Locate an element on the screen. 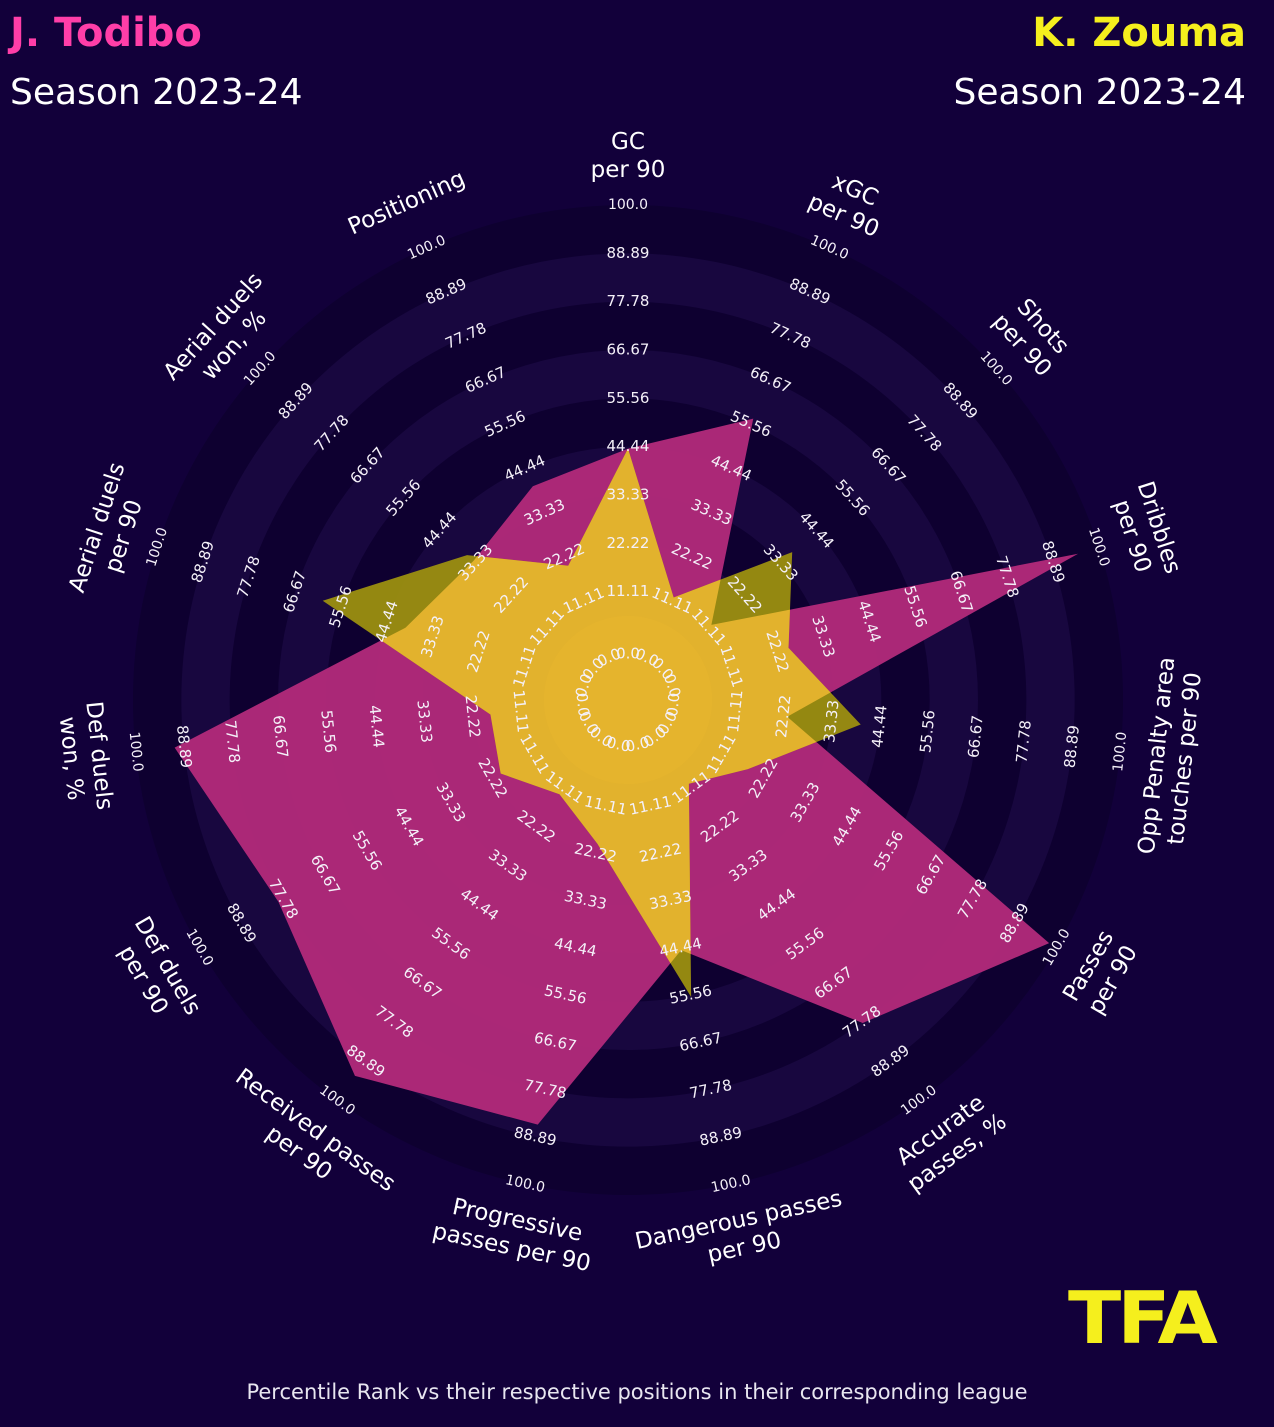 The height and width of the screenshot is (1427, 1274). player1-name: J. Todibo is located at coordinates (106, 33).